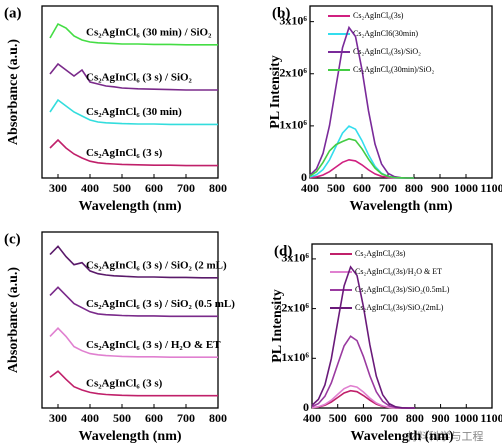 The width and height of the screenshot is (502, 448). I want to click on legend-label: Cs₂AgInCl₆(30min)/SiO₂, so click(393, 69).